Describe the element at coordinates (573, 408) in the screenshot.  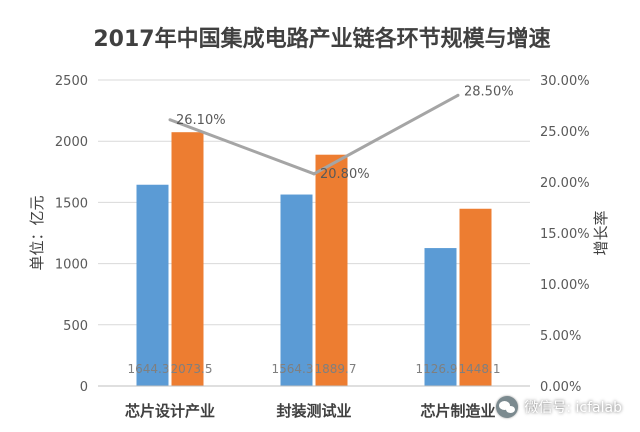
I see `watermark-text: 微信号: icfalab` at that location.